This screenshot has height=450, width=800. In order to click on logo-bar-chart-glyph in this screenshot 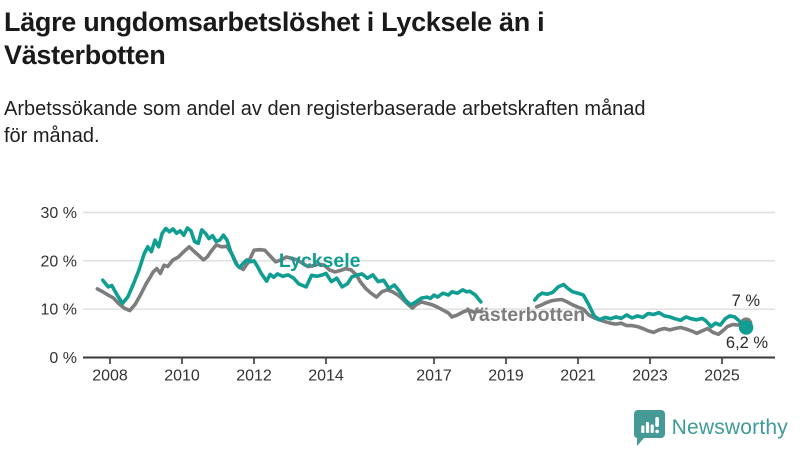, I will do `click(649, 425)`.